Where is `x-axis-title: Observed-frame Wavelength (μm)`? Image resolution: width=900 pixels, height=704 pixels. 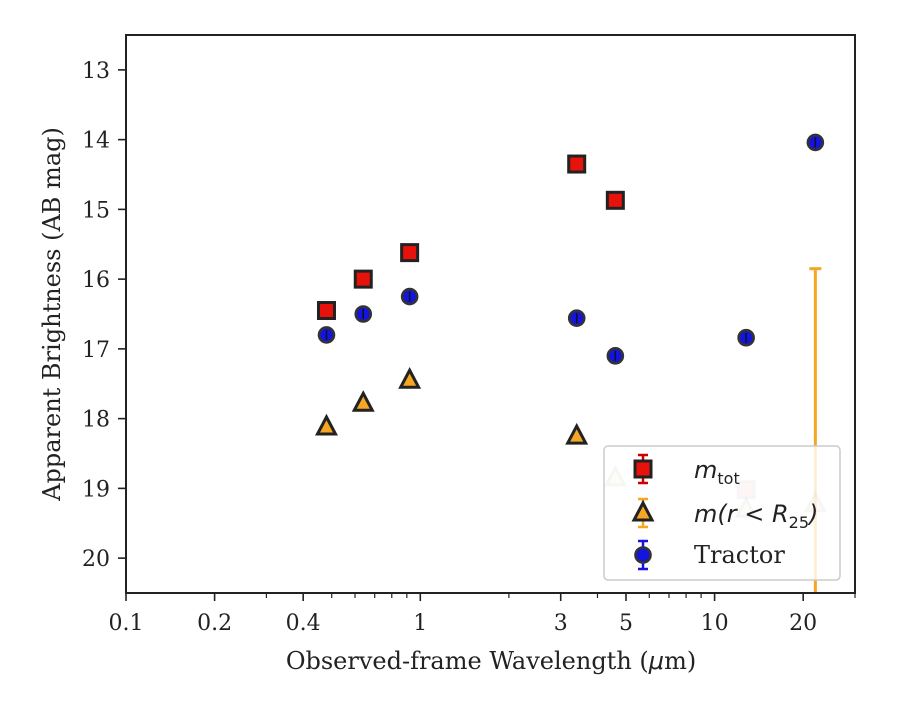 x-axis-title: Observed-frame Wavelength (μm) is located at coordinates (491, 661).